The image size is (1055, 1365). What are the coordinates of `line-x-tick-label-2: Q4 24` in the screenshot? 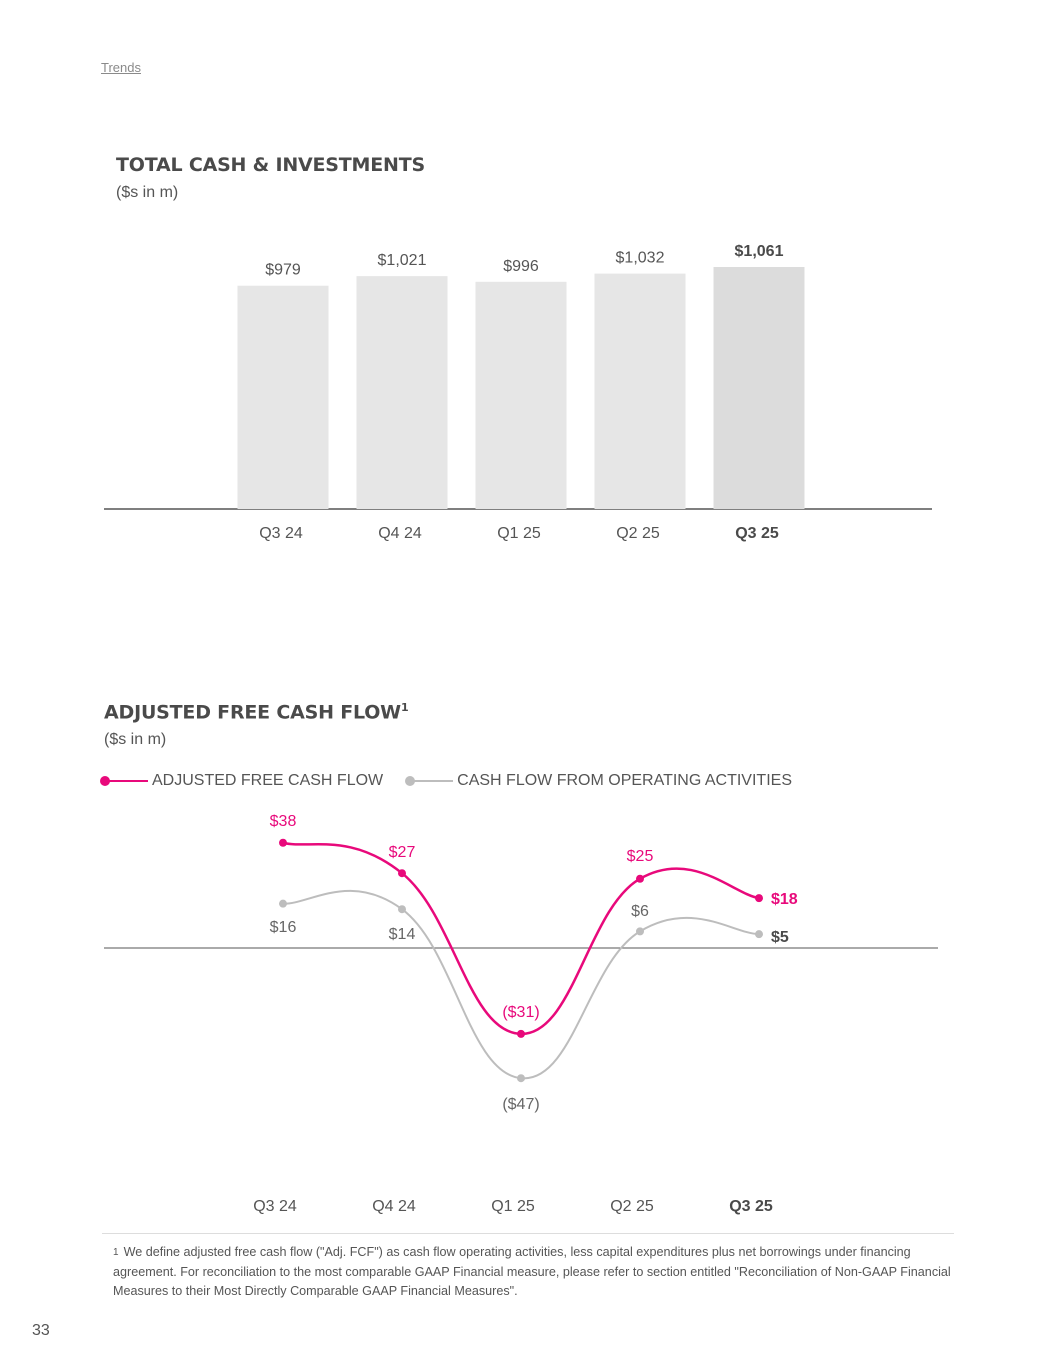 It's located at (394, 1206).